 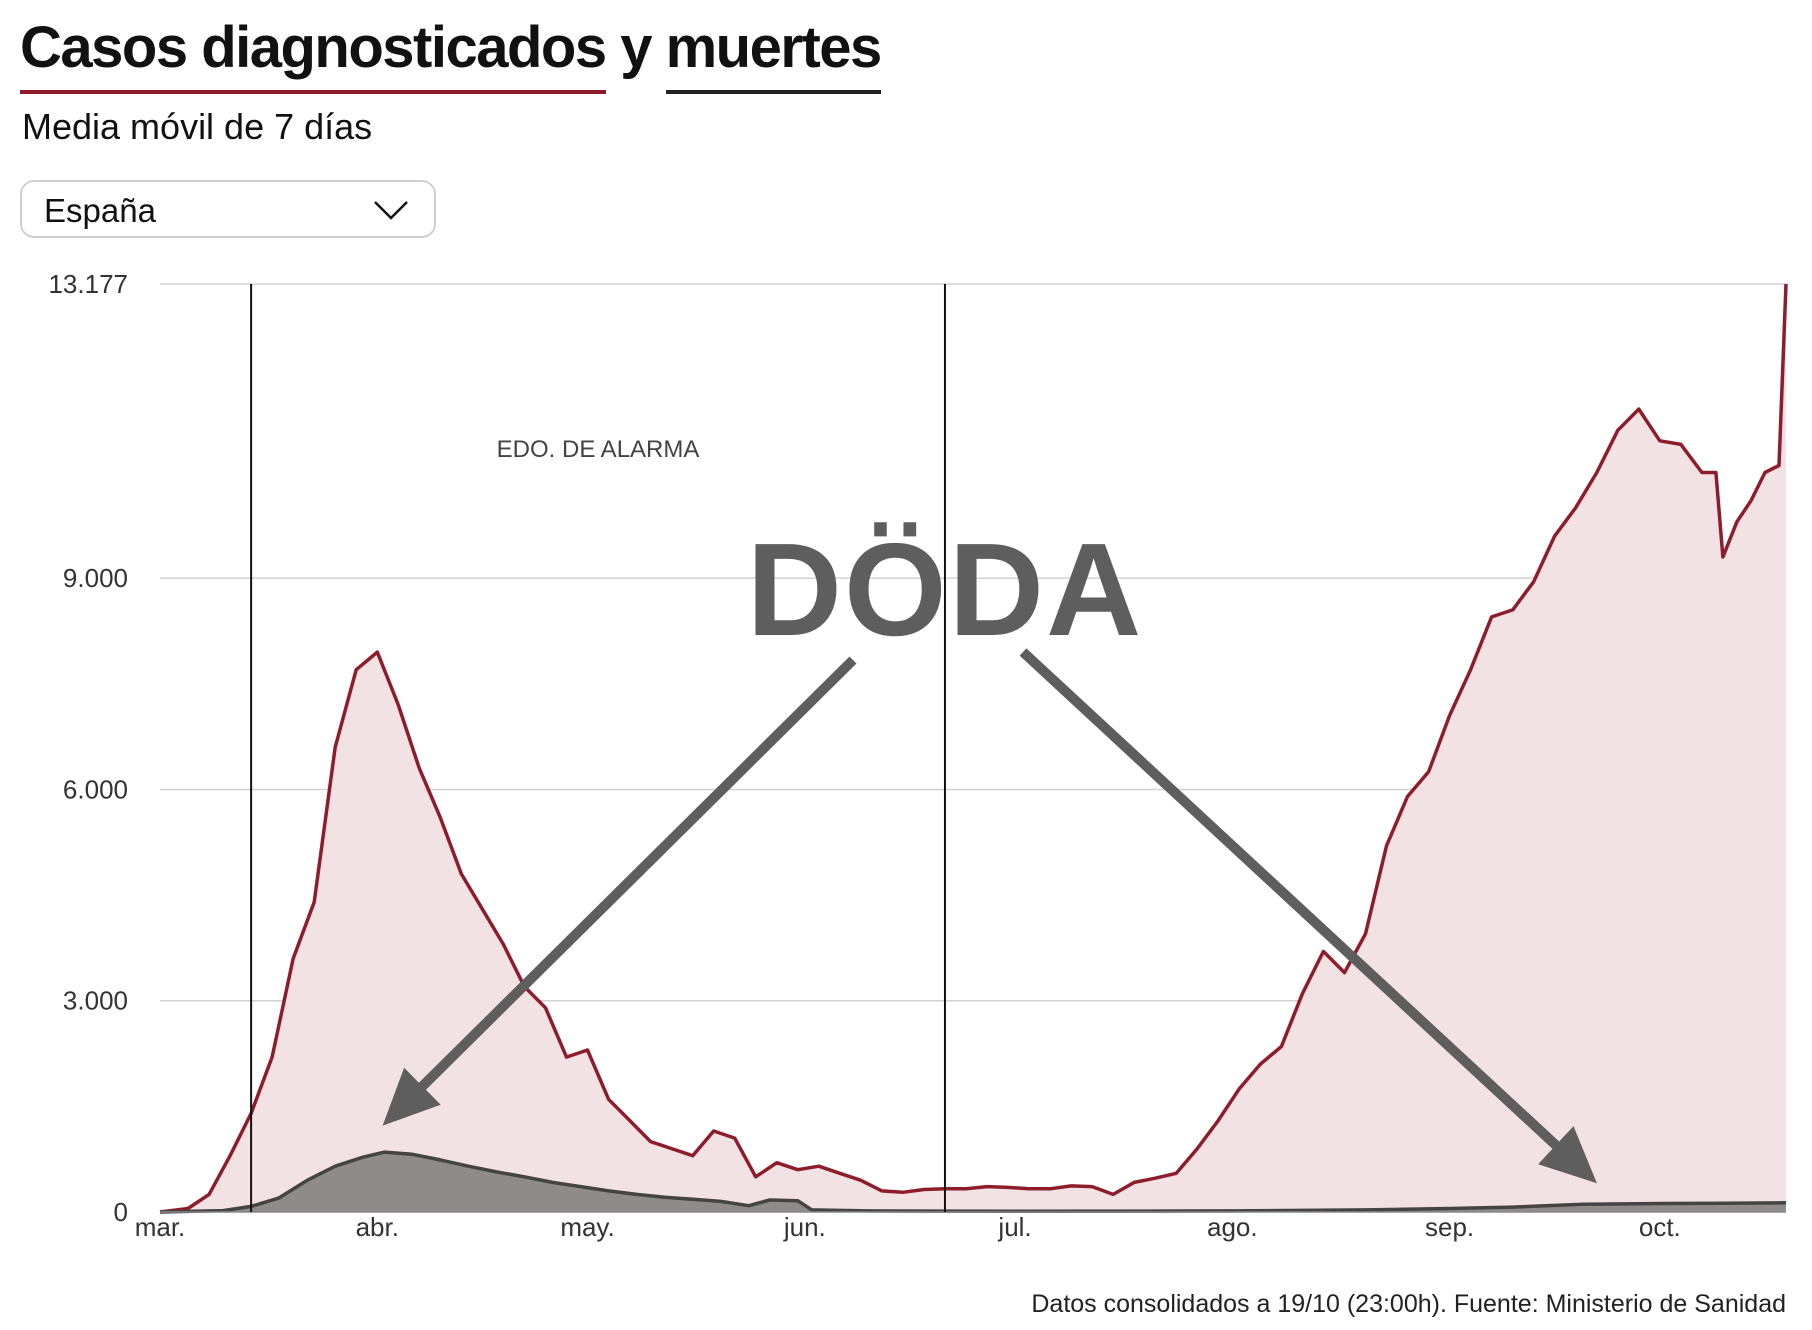 What do you see at coordinates (197, 126) in the screenshot?
I see `page-subtitle: Media móvil de 7 días` at bounding box center [197, 126].